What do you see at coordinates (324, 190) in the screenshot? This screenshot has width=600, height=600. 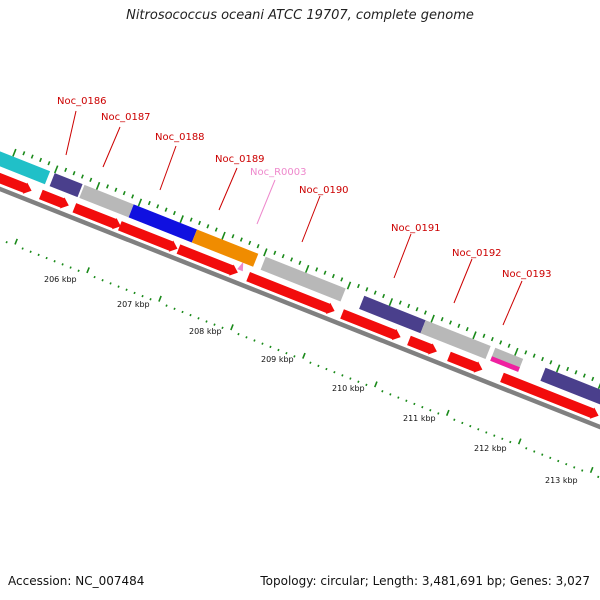 I see `gene-label: Noc_0190` at bounding box center [324, 190].